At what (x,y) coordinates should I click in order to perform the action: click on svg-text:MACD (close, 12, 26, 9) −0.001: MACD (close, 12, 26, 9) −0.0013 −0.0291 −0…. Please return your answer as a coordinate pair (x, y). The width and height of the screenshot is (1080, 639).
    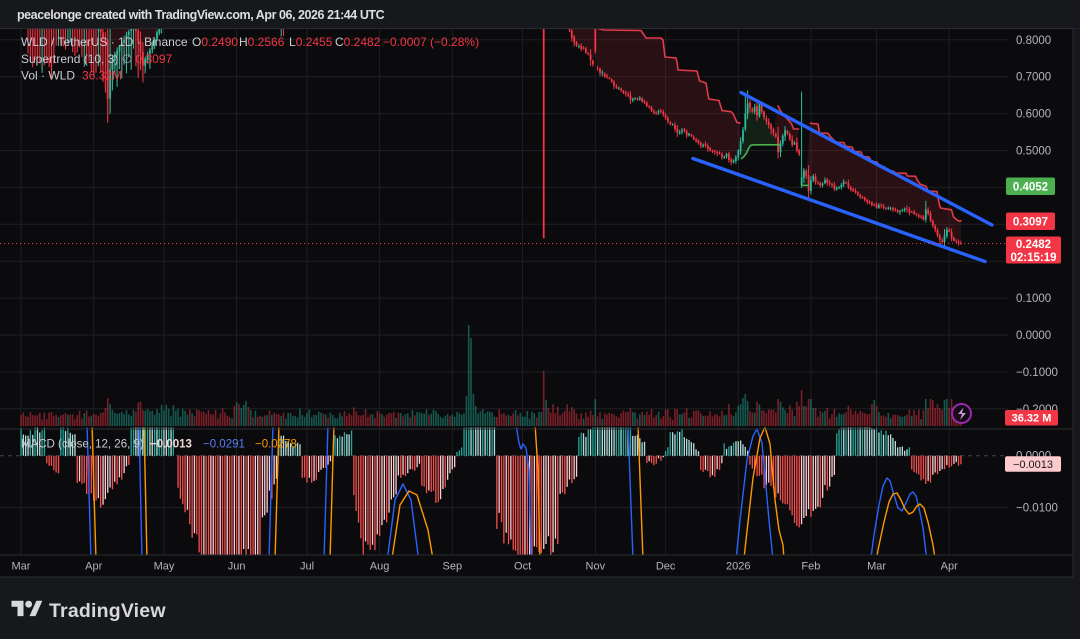
    Looking at the image, I should click on (159, 445).